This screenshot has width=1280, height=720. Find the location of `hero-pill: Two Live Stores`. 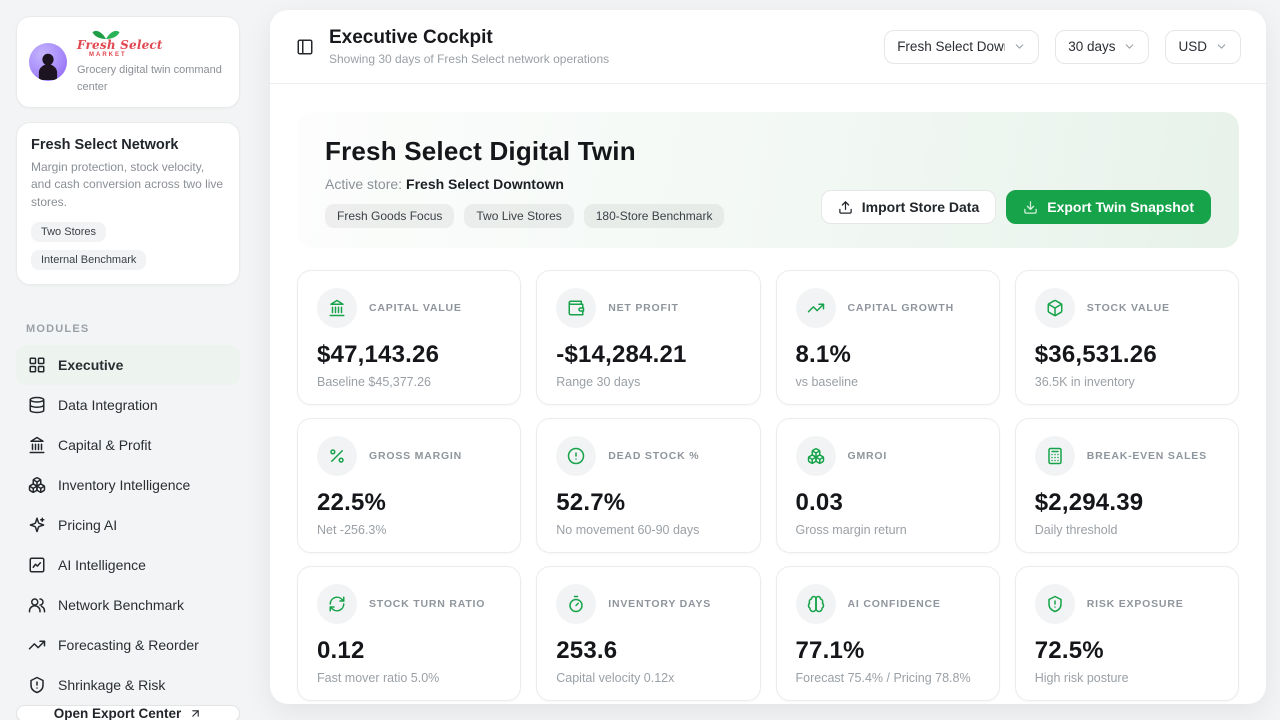

hero-pill: Two Live Stores is located at coordinates (519, 216).